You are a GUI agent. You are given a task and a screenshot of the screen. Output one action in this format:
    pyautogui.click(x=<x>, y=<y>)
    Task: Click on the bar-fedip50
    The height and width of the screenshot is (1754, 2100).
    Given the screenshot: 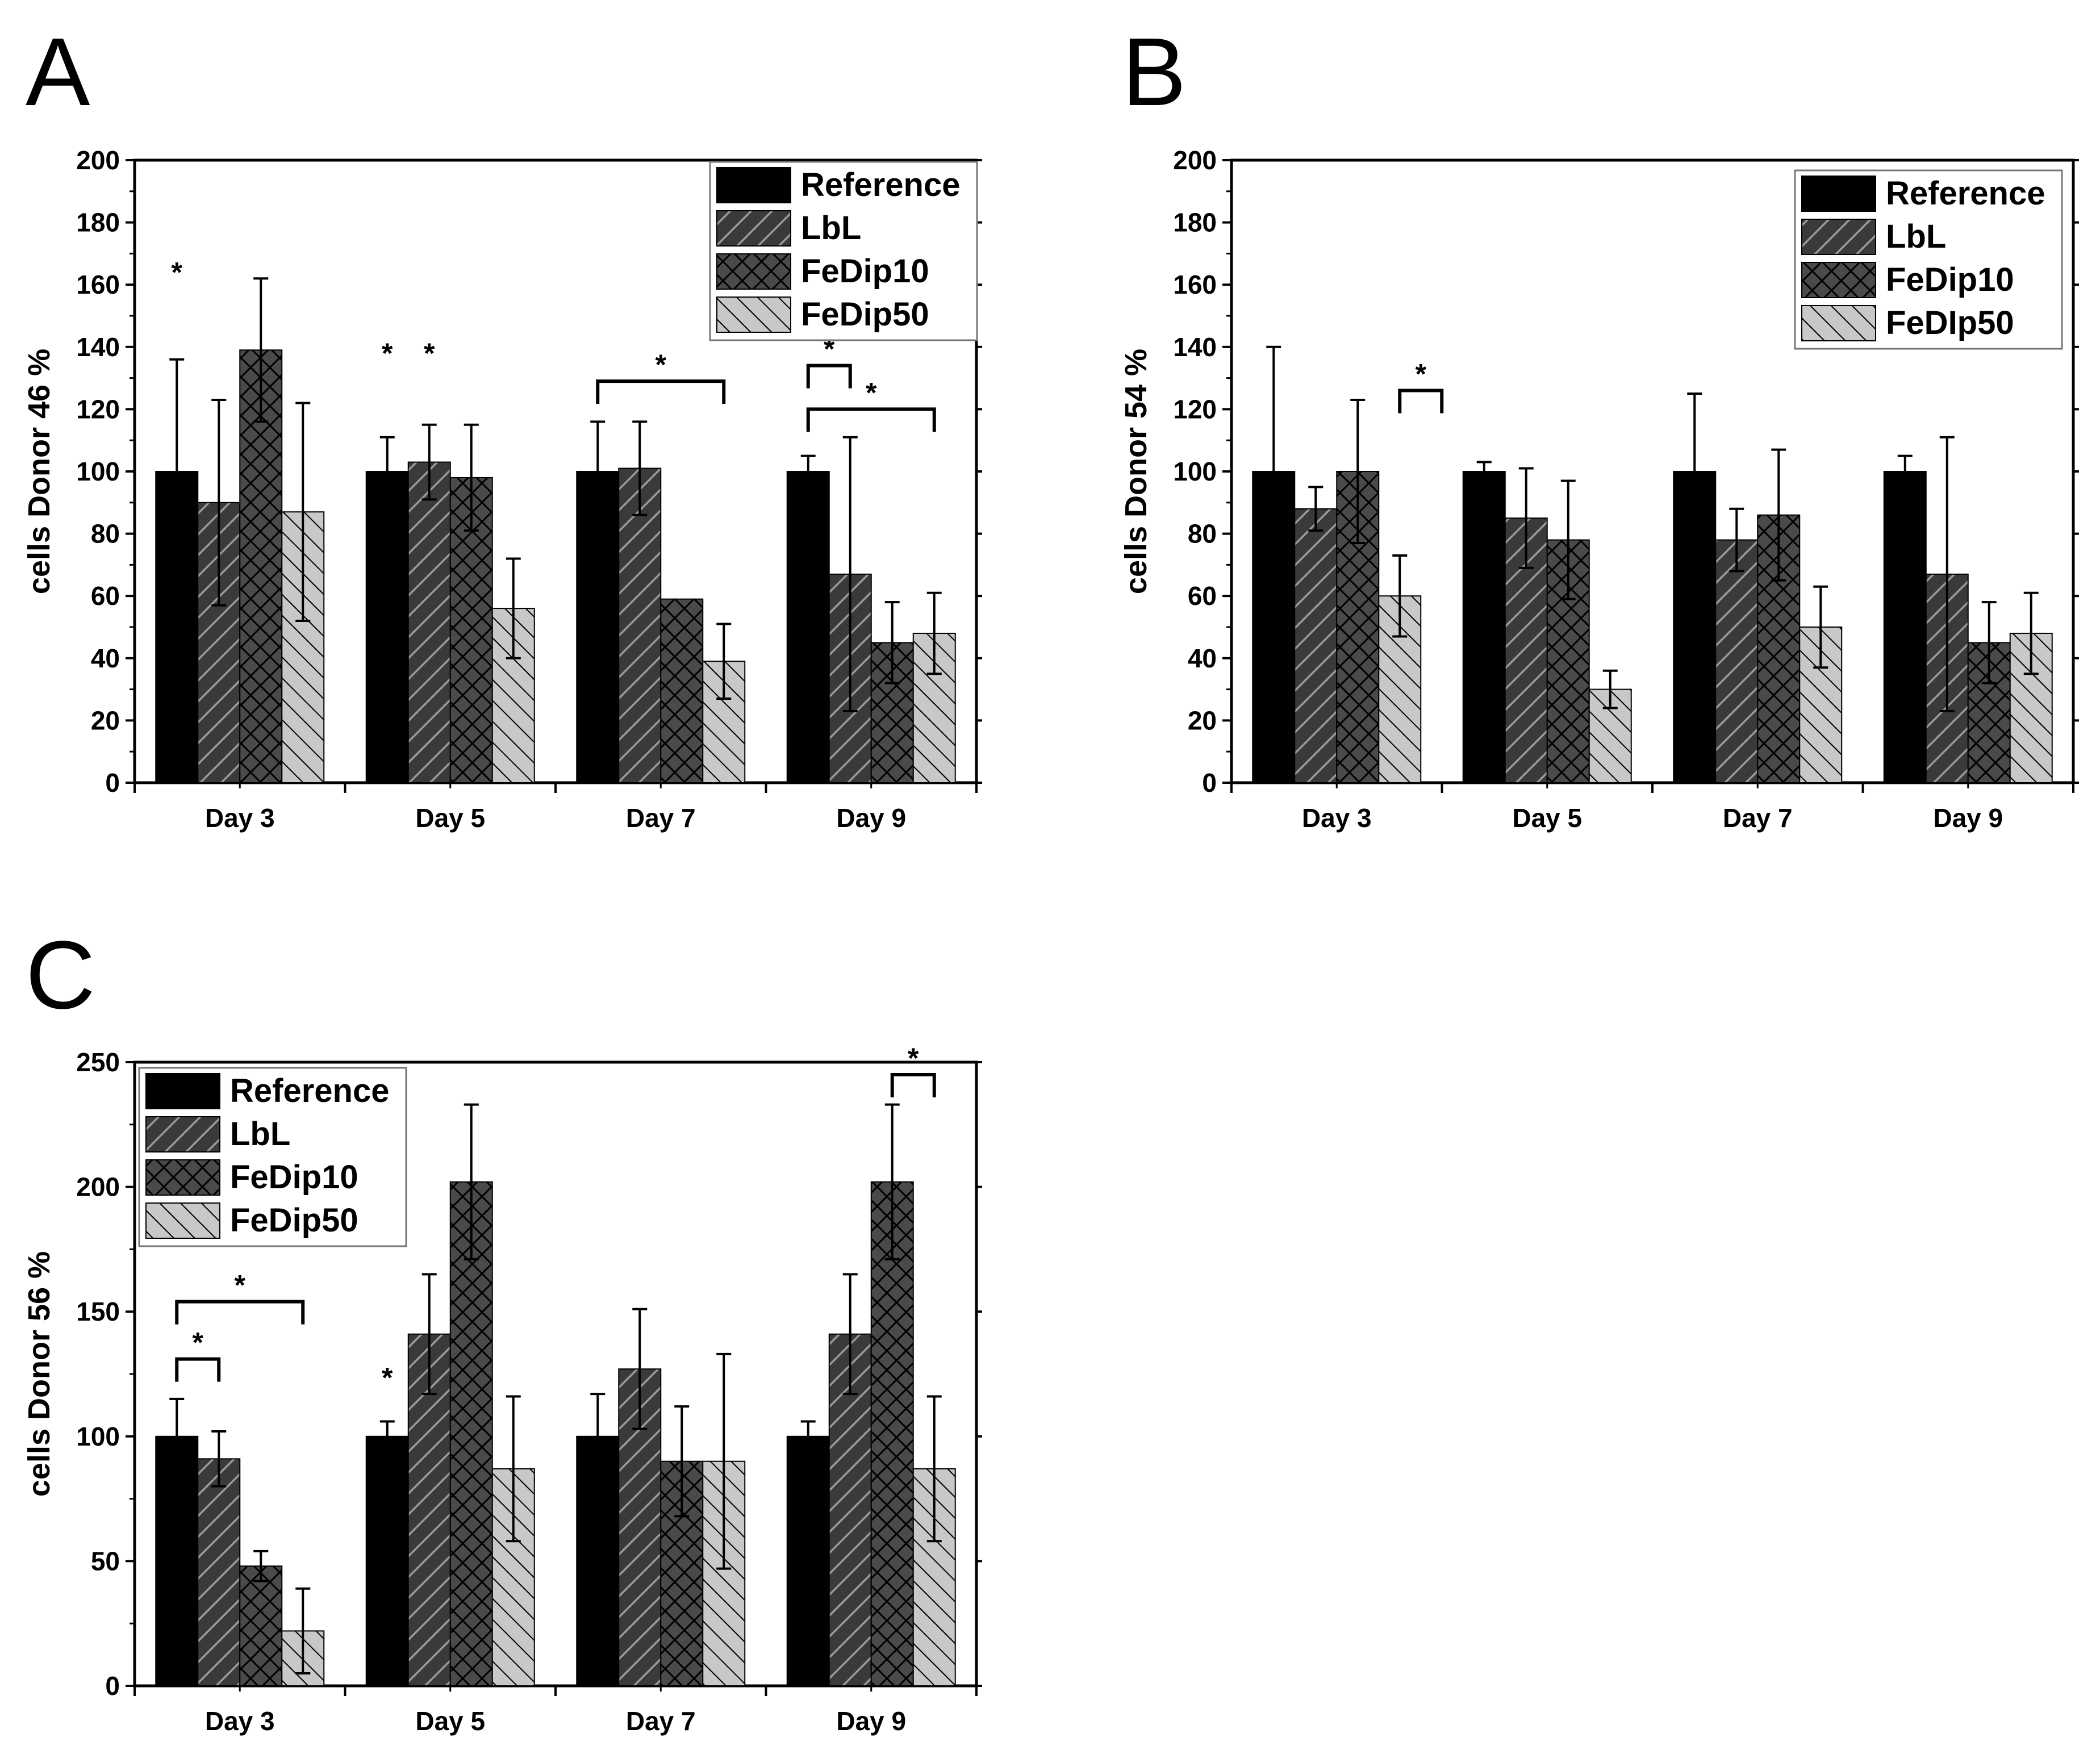 What is the action you would take?
    pyautogui.click(x=303, y=647)
    